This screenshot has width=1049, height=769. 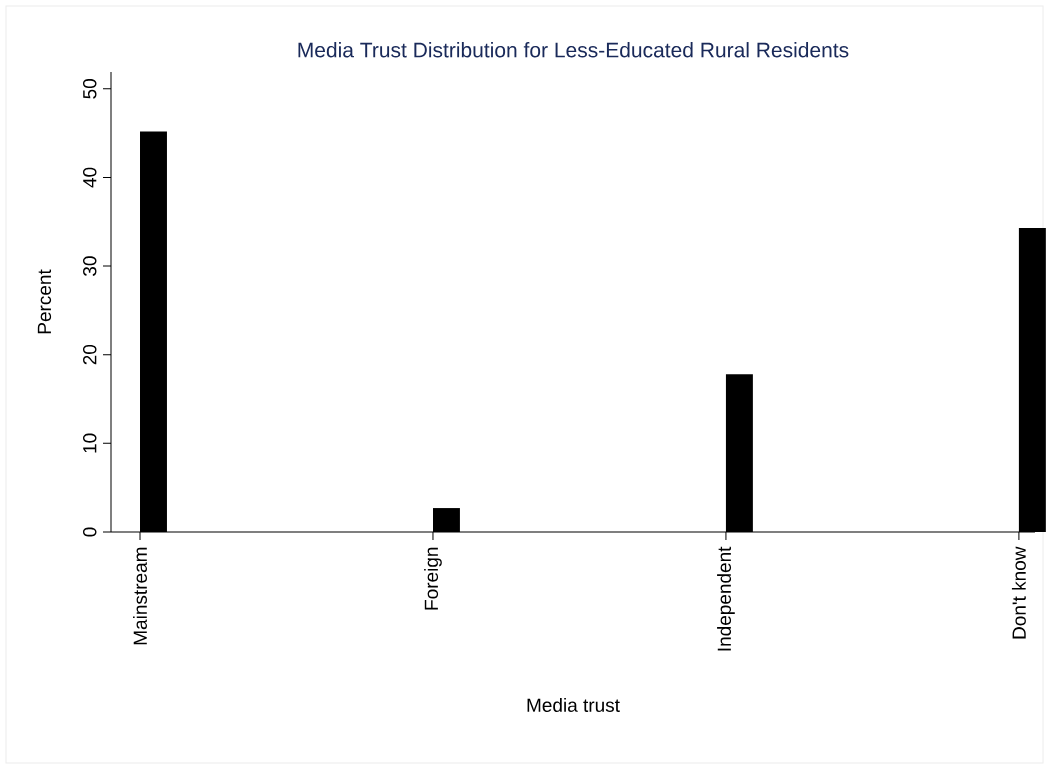 I want to click on x-tick-label: Don't know, so click(x=1018, y=592).